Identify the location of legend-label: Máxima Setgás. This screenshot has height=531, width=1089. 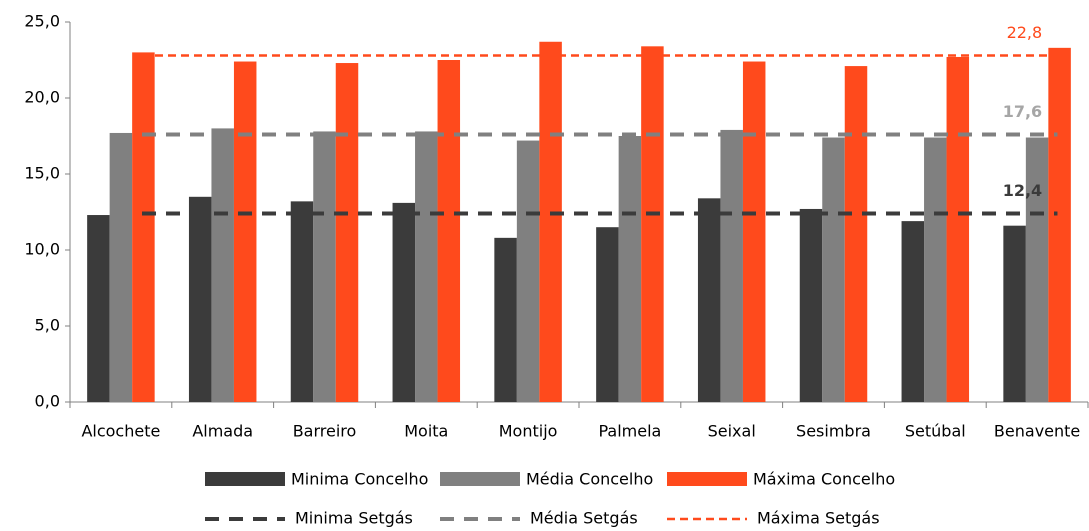
(818, 518).